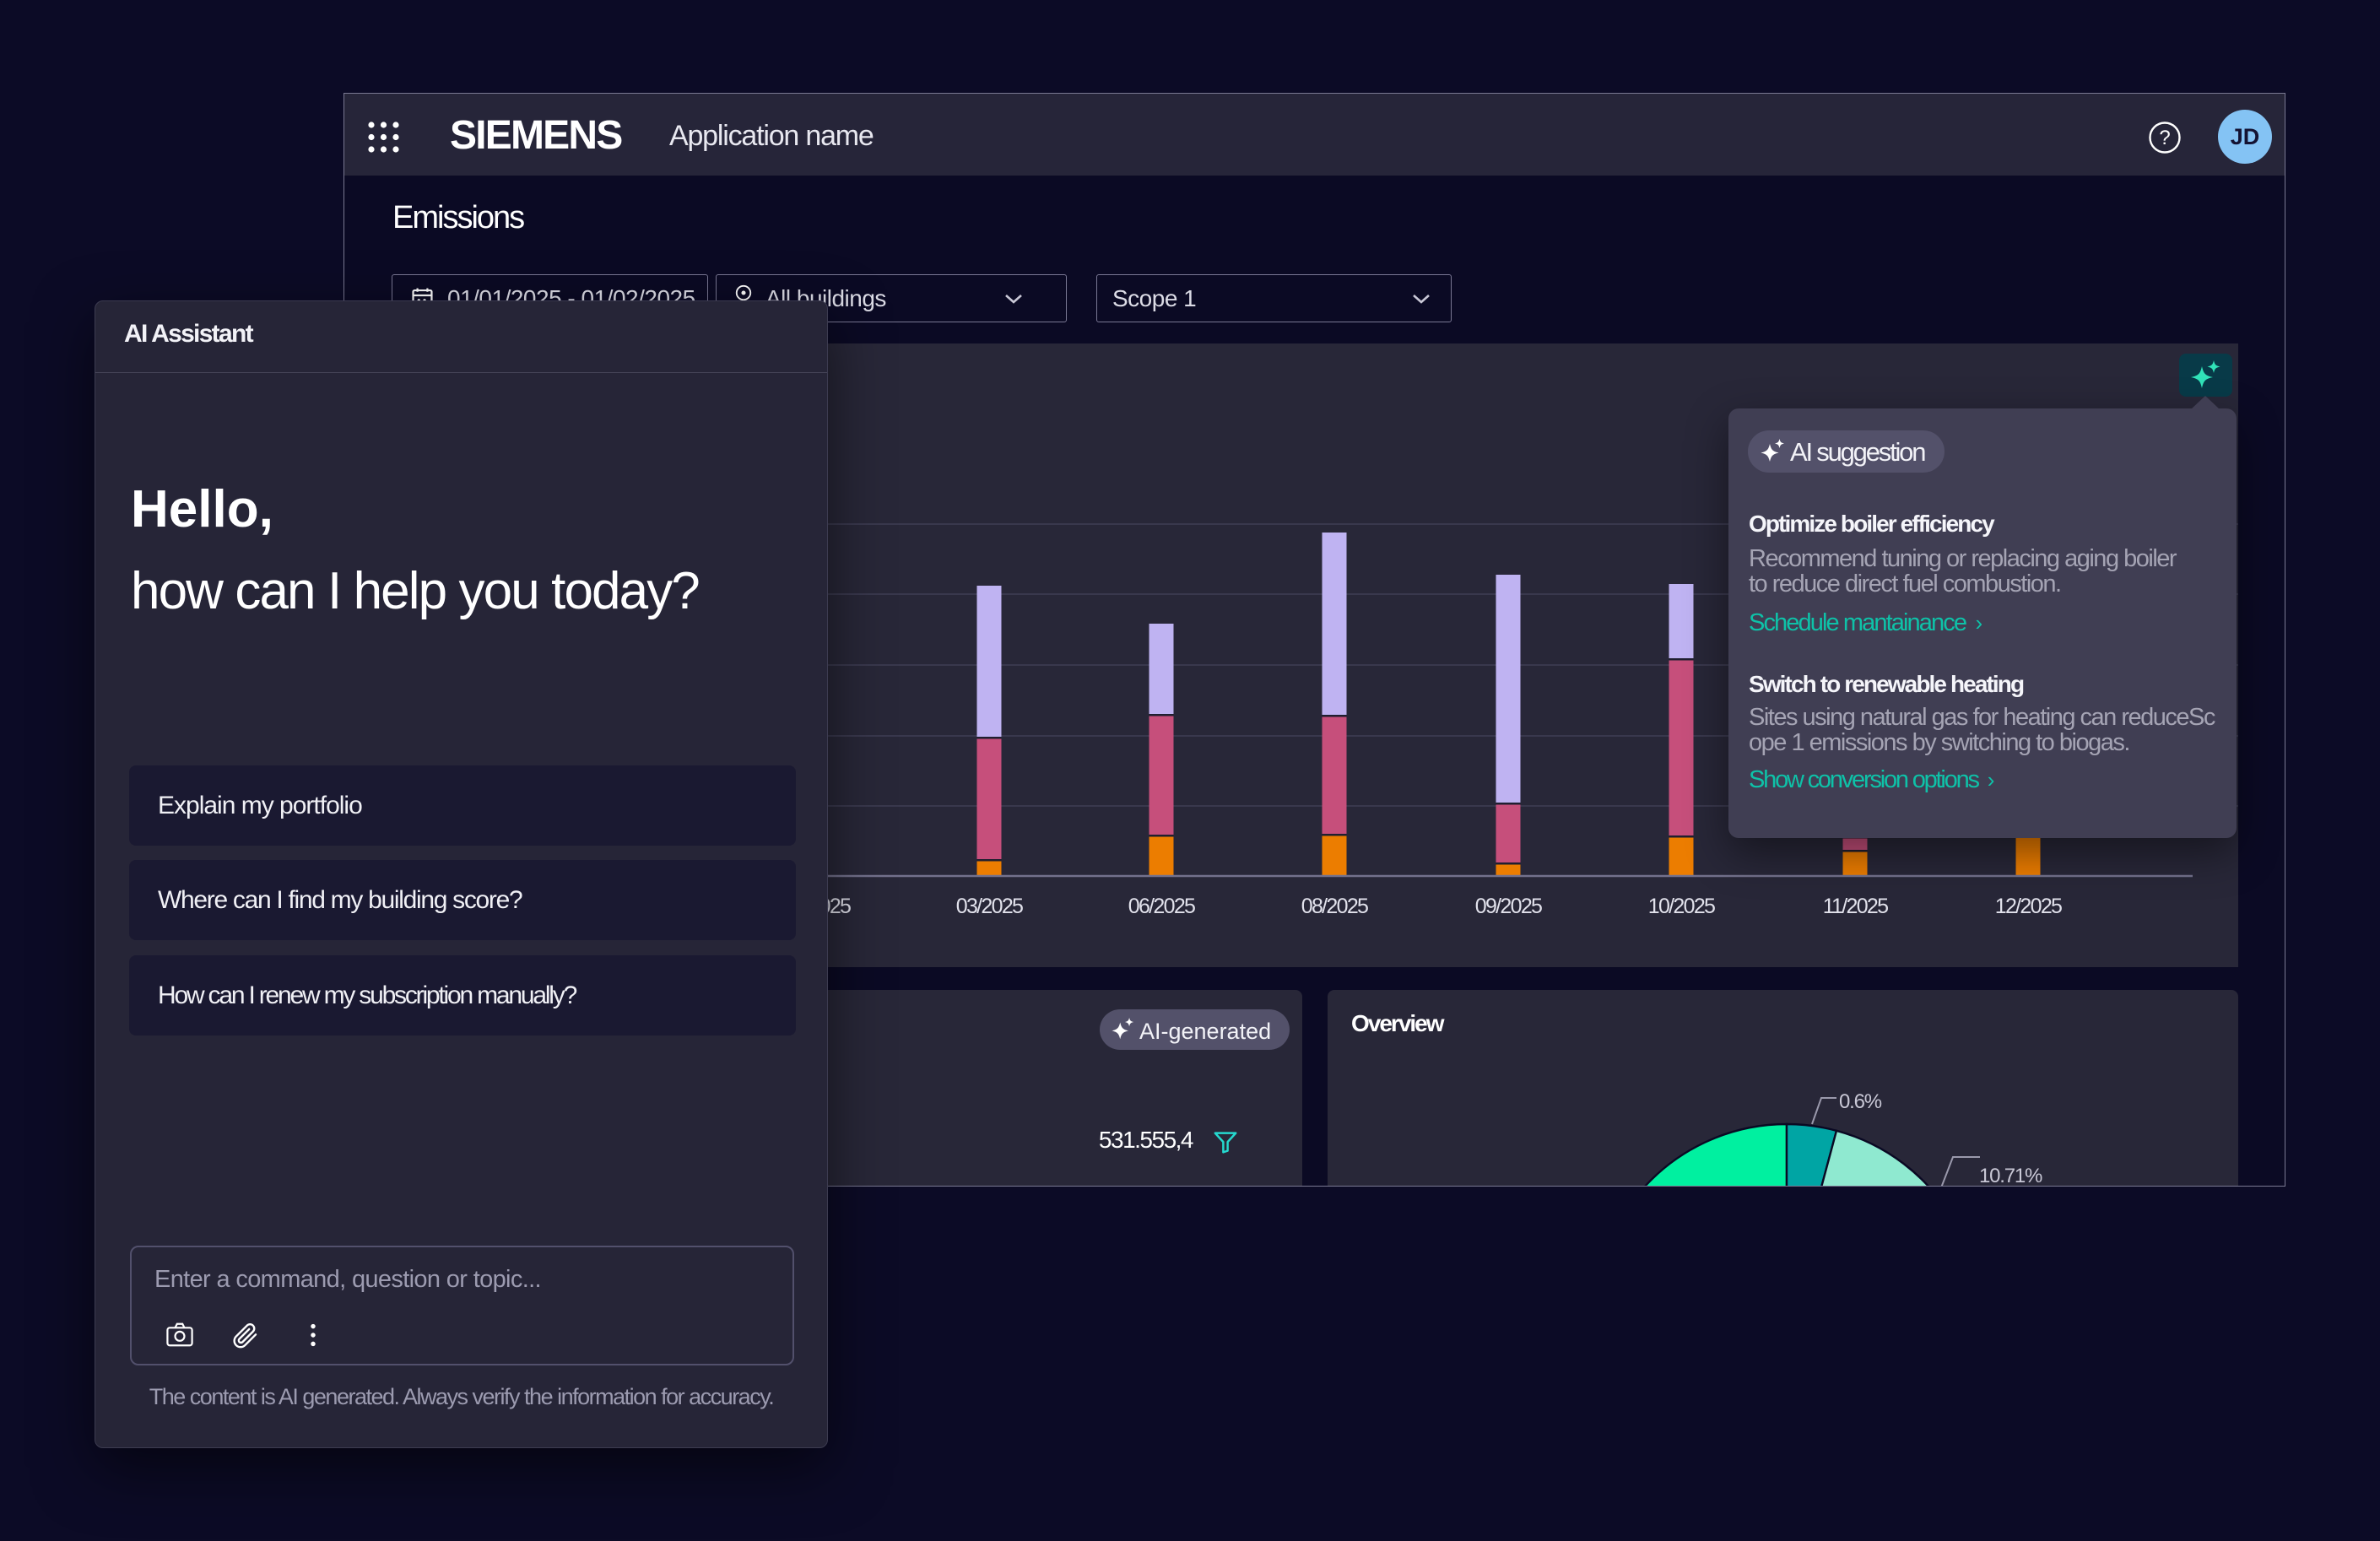  Describe the element at coordinates (2011, 1176) in the screenshot. I see `svg-text: 10.71%` at that location.